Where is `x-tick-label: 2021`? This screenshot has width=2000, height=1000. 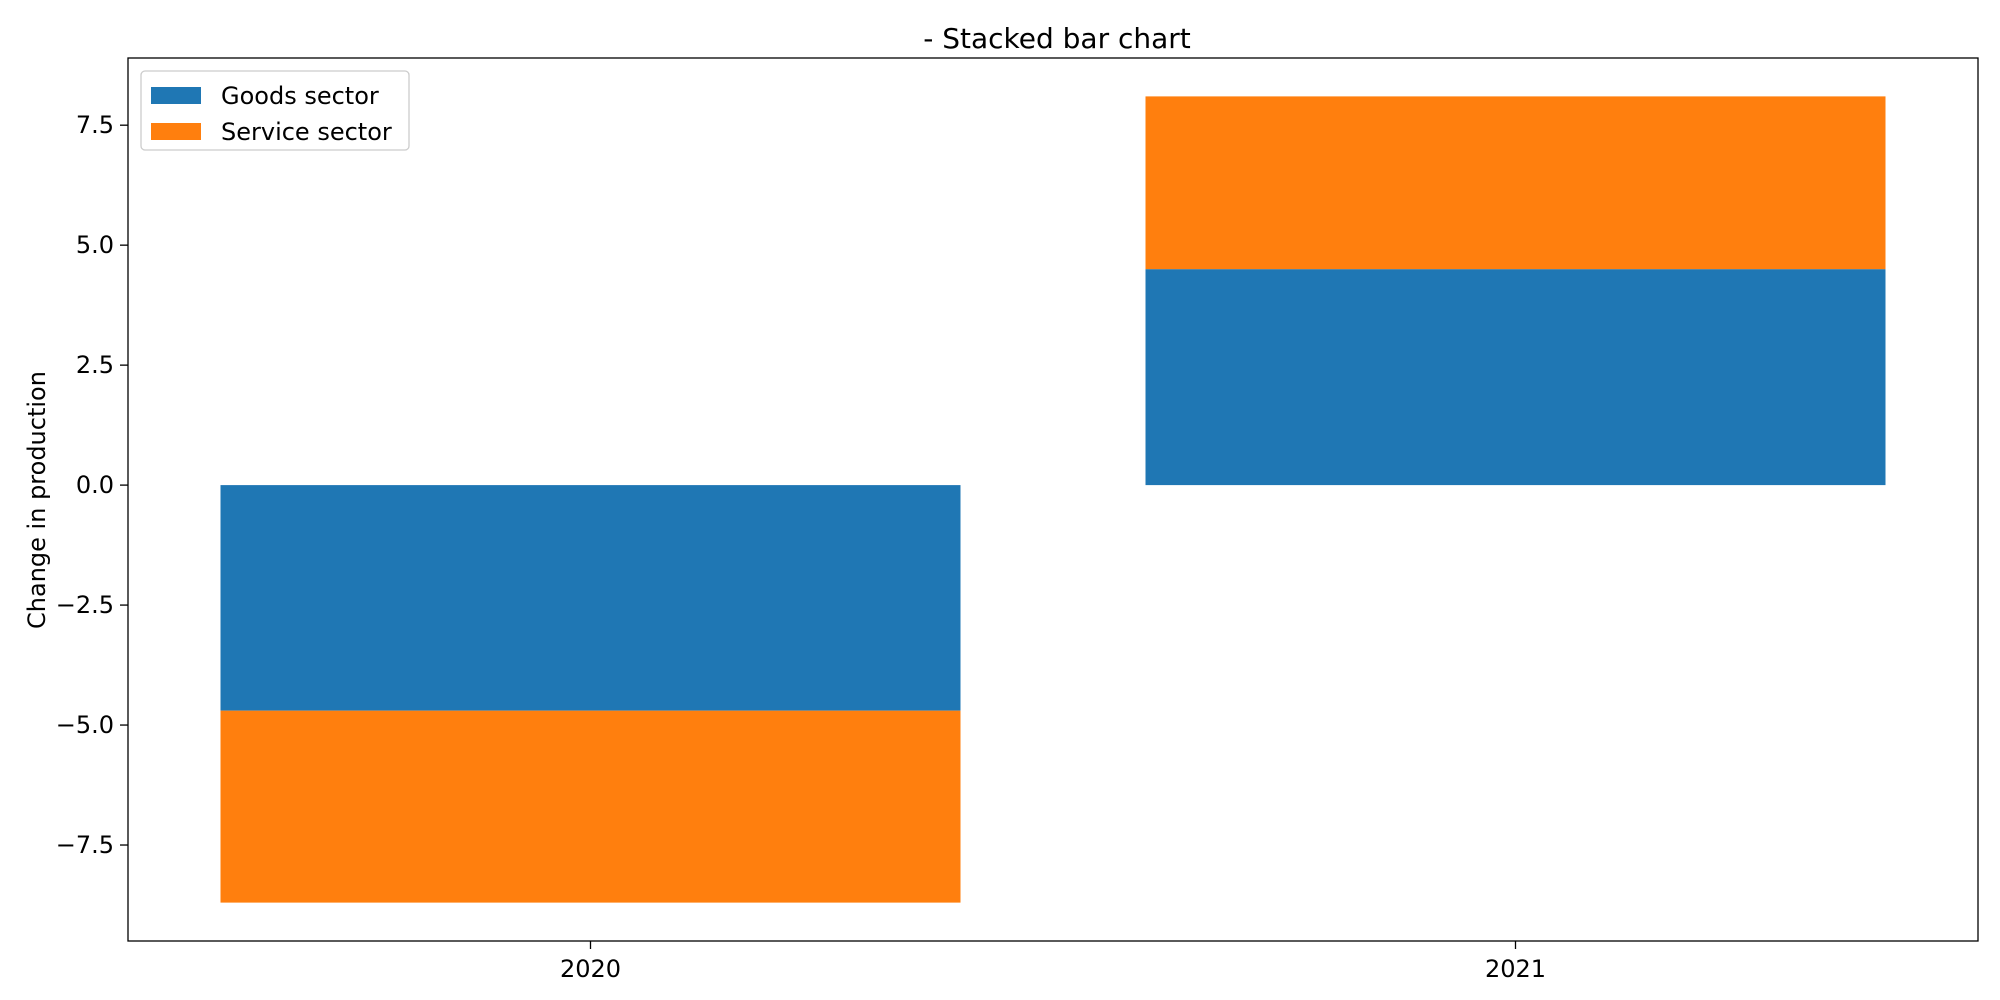 x-tick-label: 2021 is located at coordinates (1515, 969).